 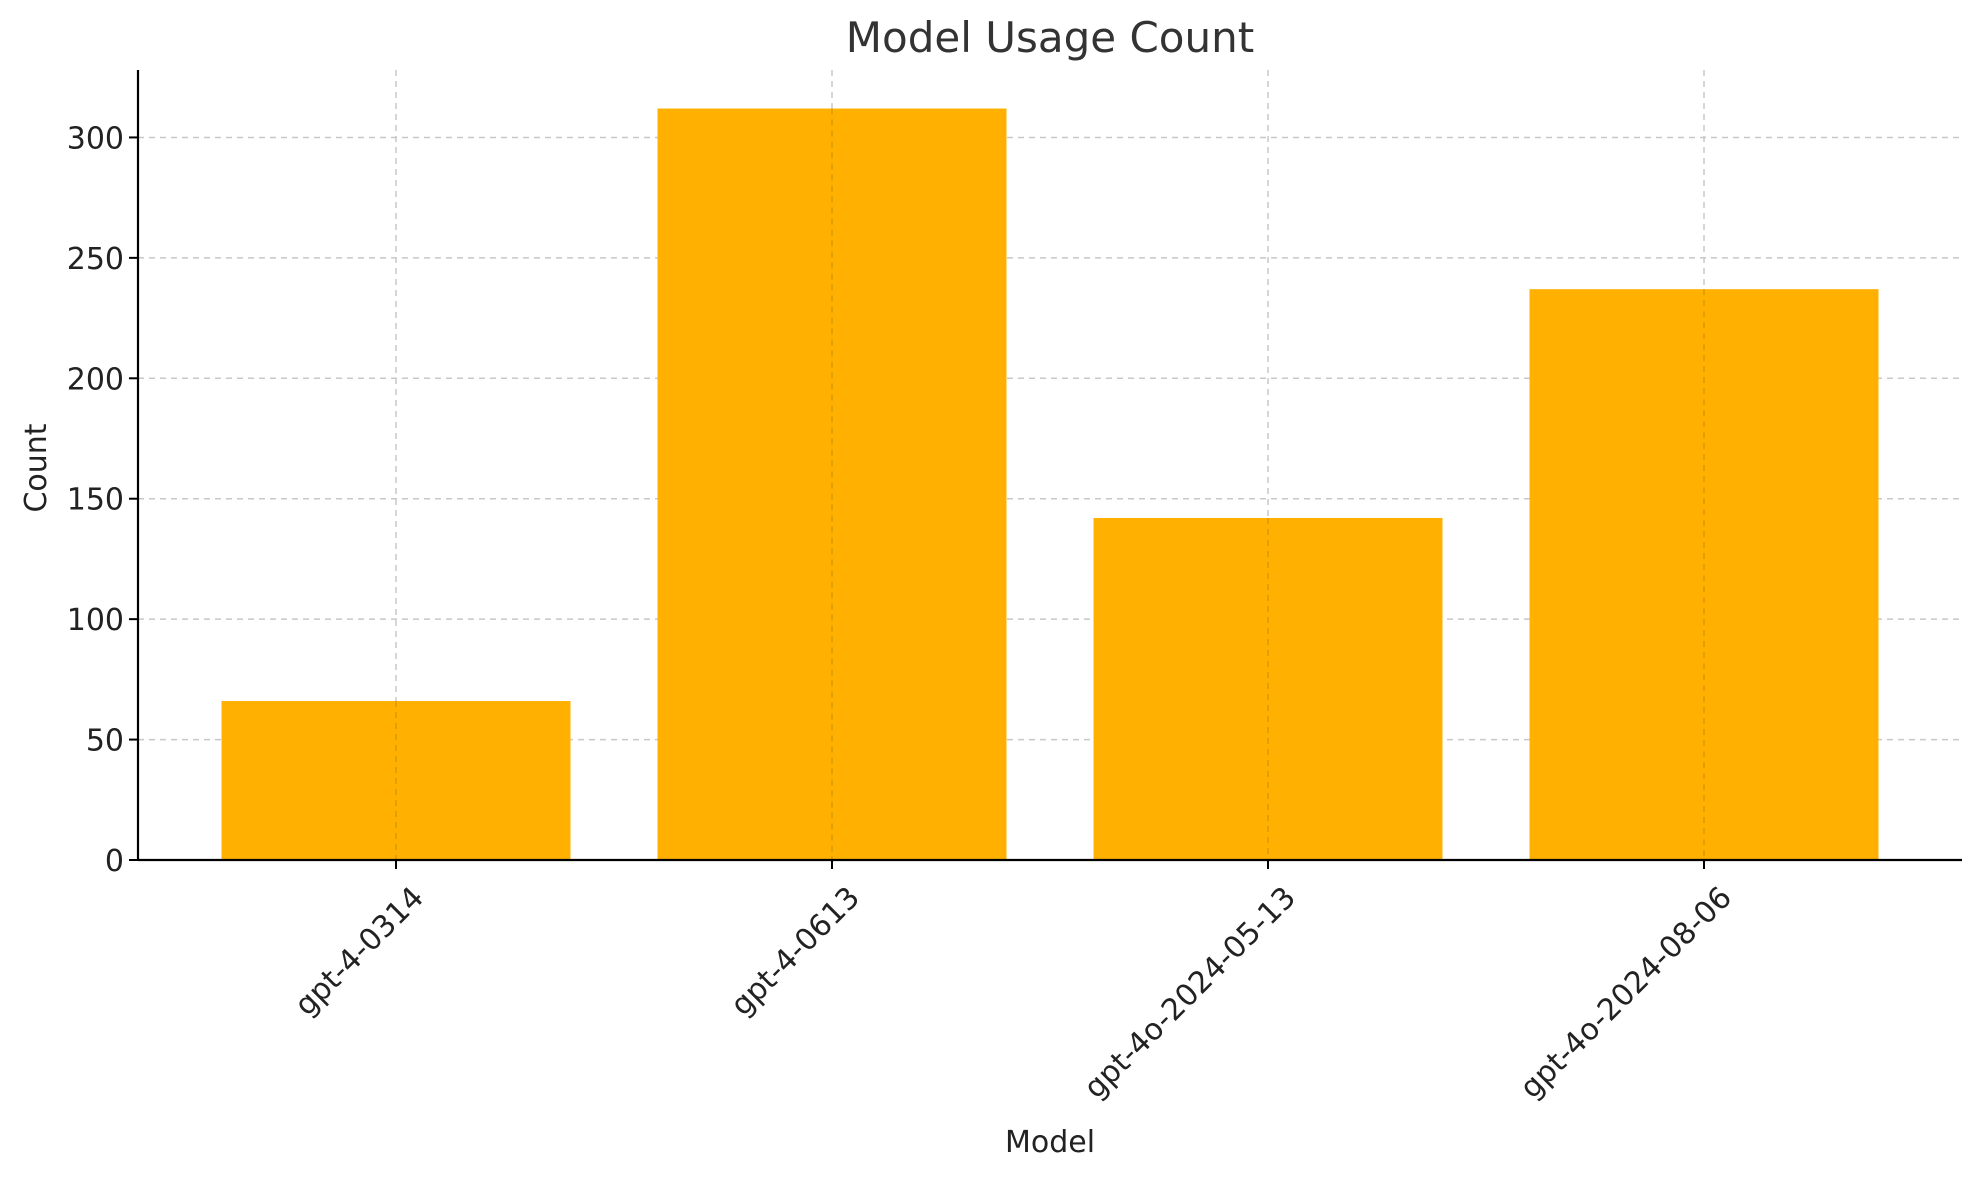 What do you see at coordinates (1050, 37) in the screenshot?
I see `chart-title: Model Usage Count` at bounding box center [1050, 37].